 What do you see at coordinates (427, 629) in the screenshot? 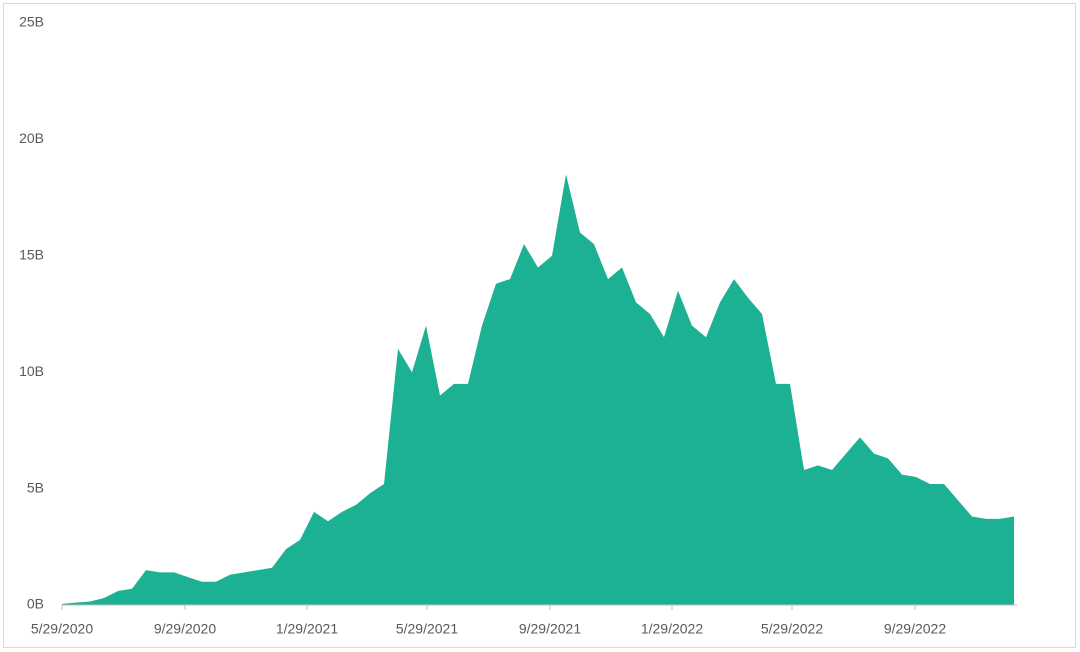
I see `x-tick-label: 5/29/2021` at bounding box center [427, 629].